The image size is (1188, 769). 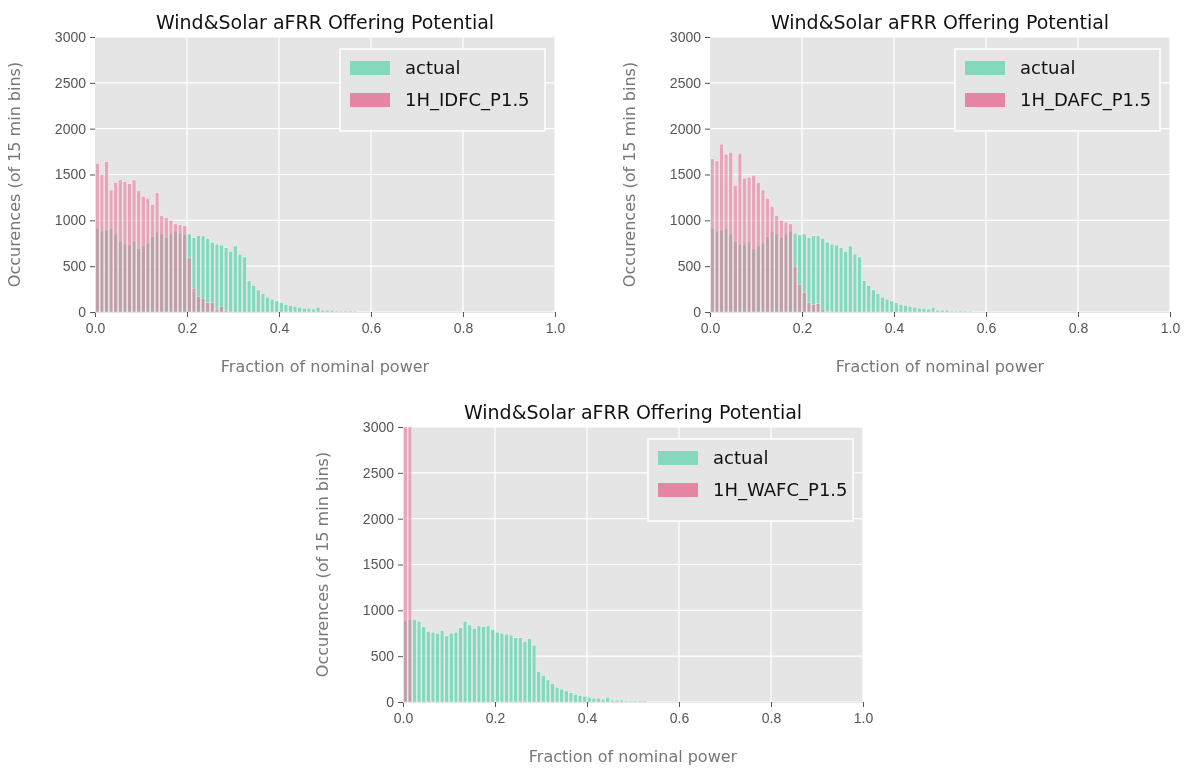 I want to click on legend-label: 1H_WAFC_P1.5, so click(x=780, y=490).